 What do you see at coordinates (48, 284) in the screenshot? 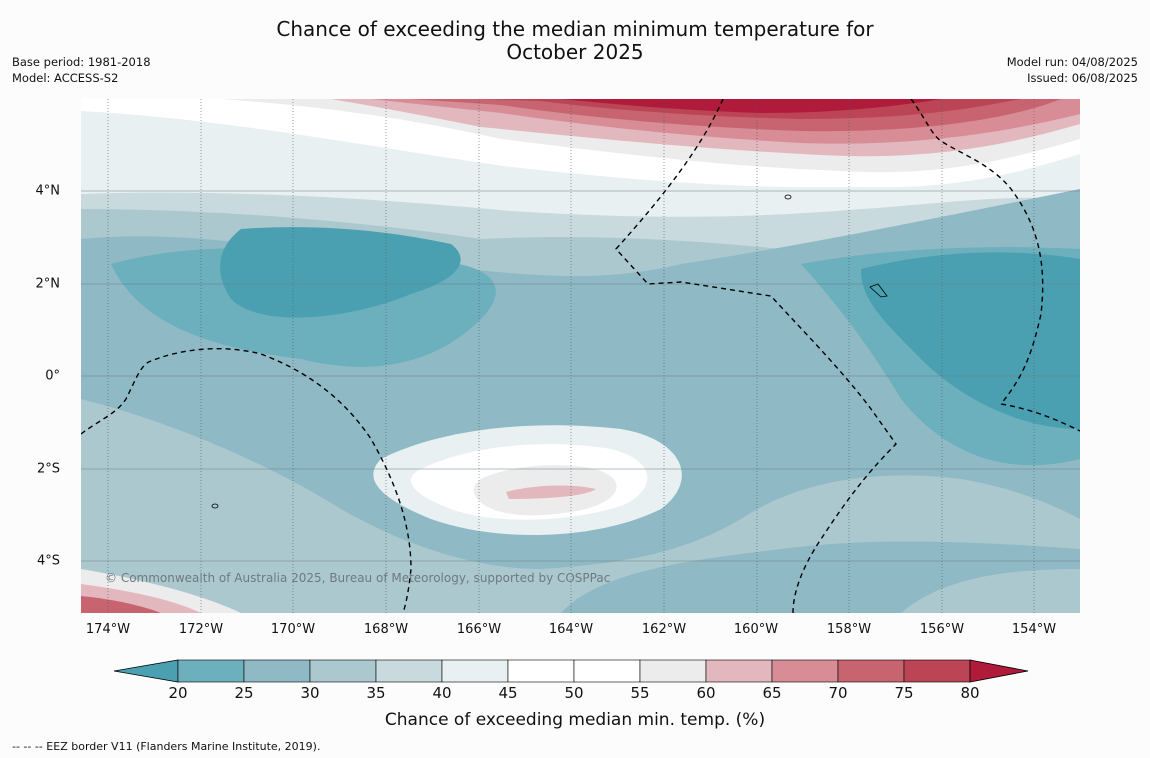
I see `lat-label: 2°N` at bounding box center [48, 284].